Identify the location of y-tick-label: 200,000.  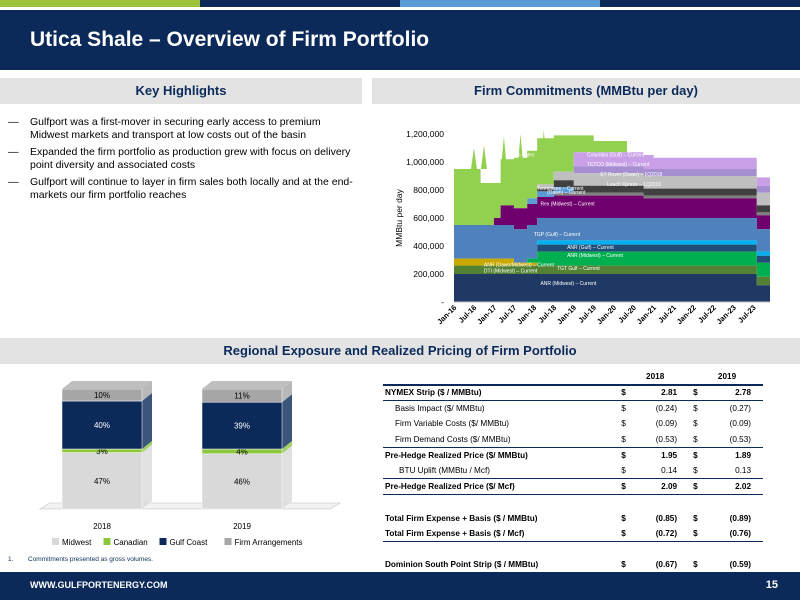
(428, 274).